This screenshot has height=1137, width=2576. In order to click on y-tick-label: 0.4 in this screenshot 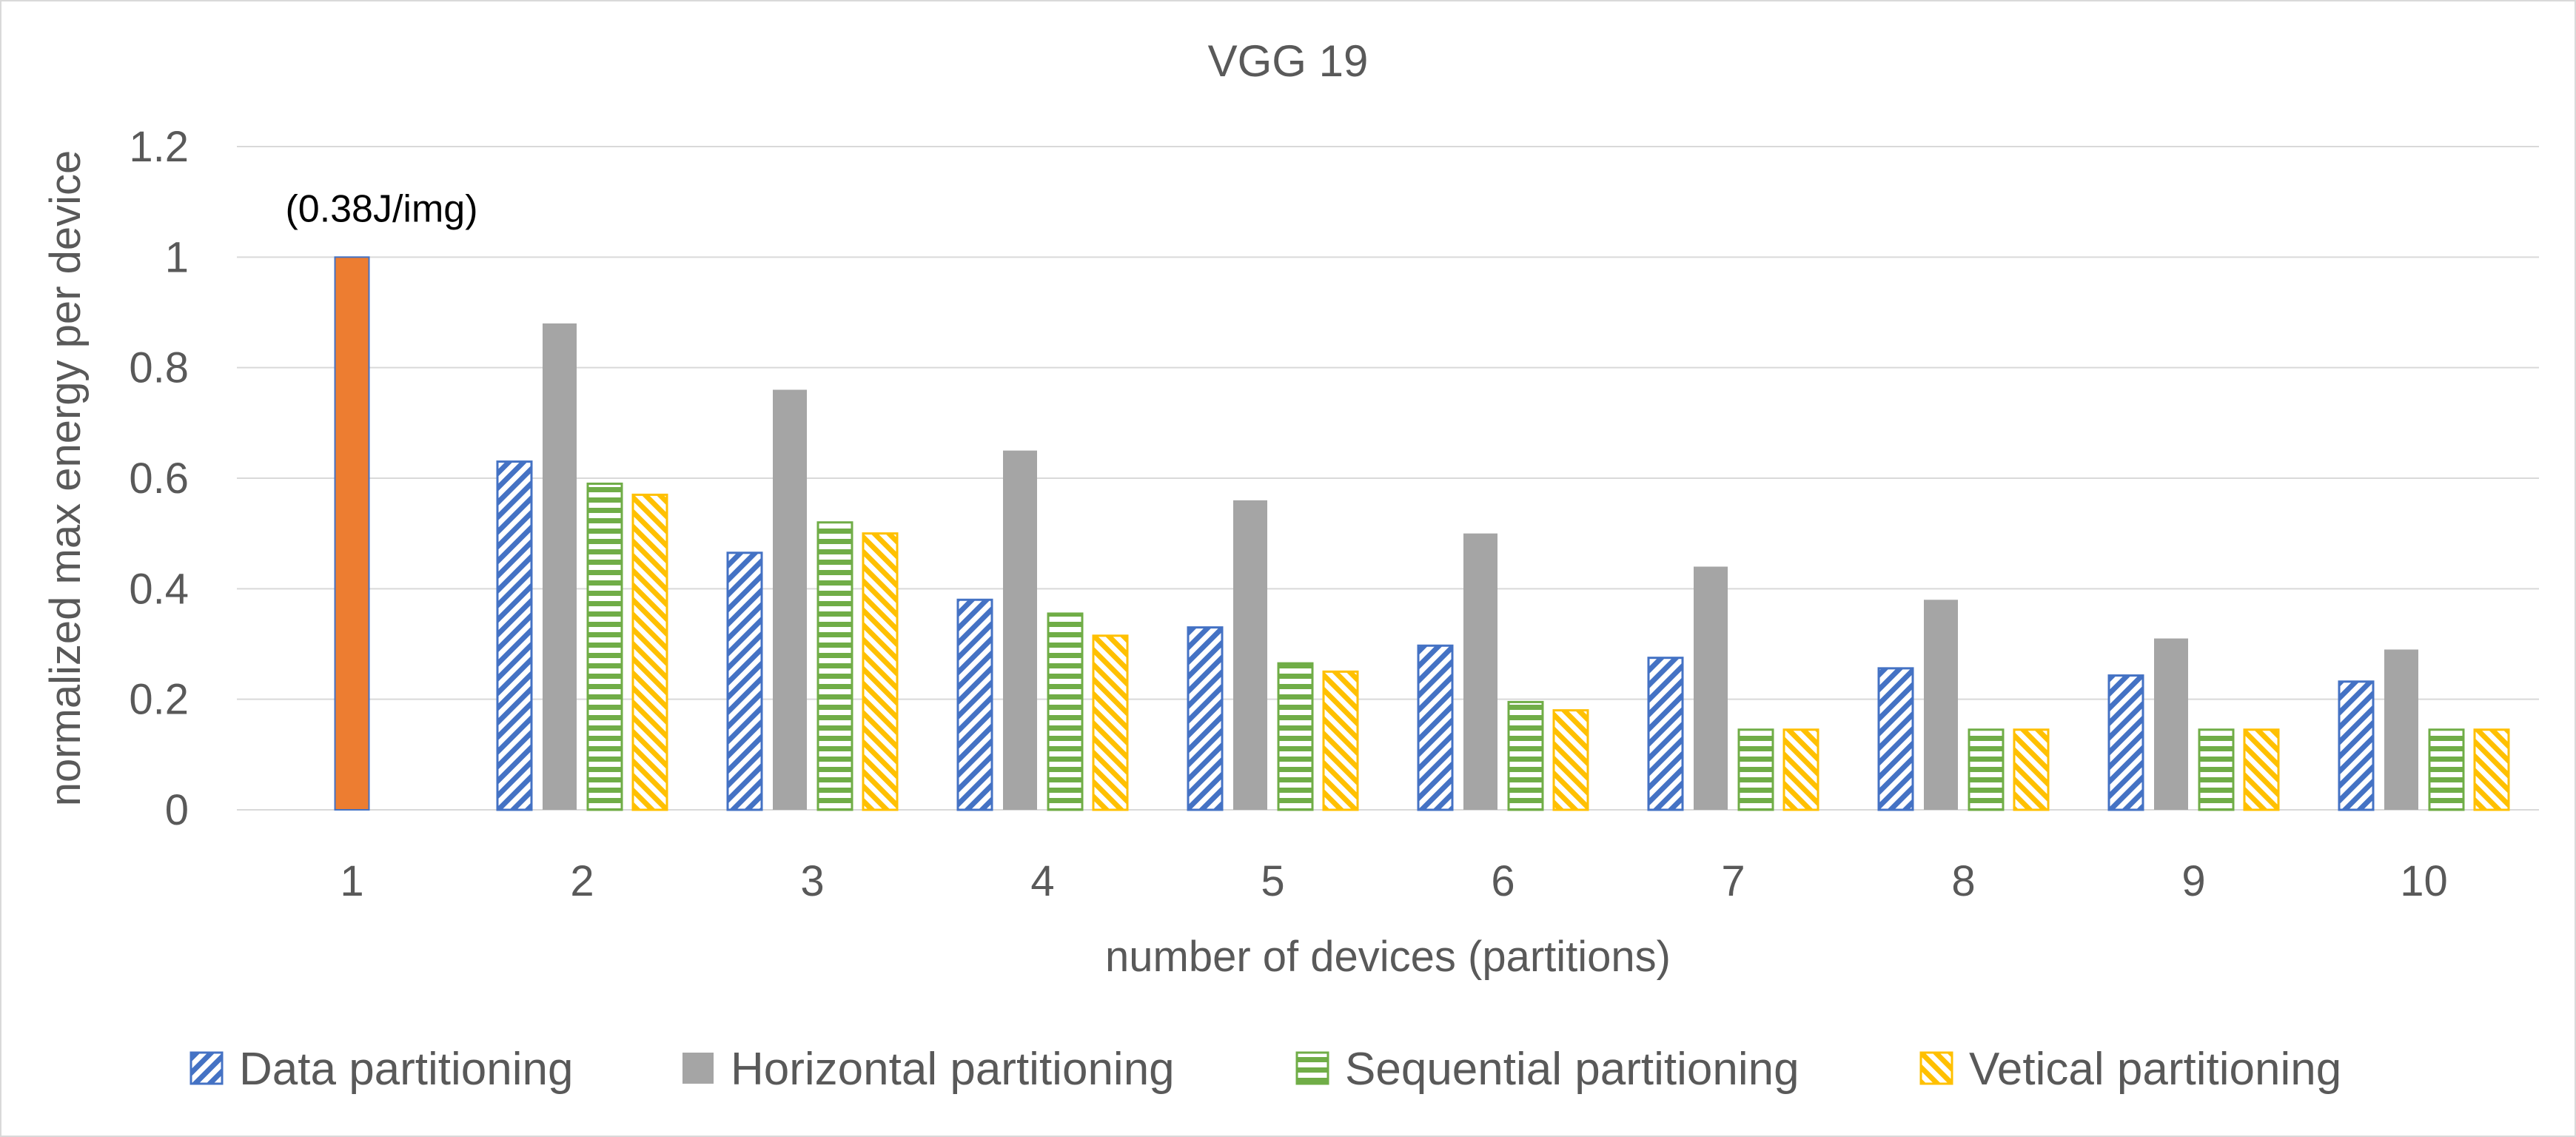, I will do `click(159, 589)`.